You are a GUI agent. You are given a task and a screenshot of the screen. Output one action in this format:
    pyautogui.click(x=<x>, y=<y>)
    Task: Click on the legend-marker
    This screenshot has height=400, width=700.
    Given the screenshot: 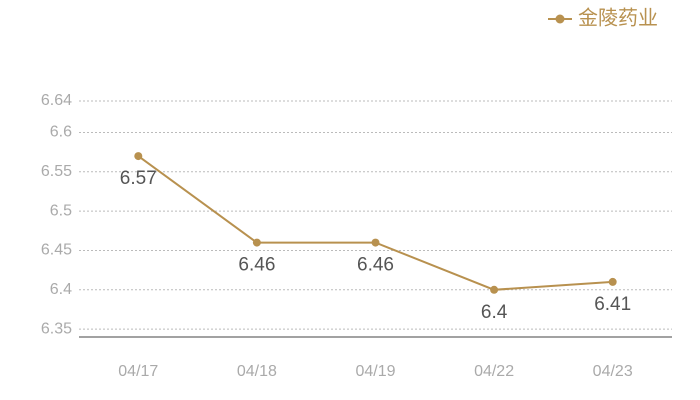 What is the action you would take?
    pyautogui.click(x=560, y=19)
    